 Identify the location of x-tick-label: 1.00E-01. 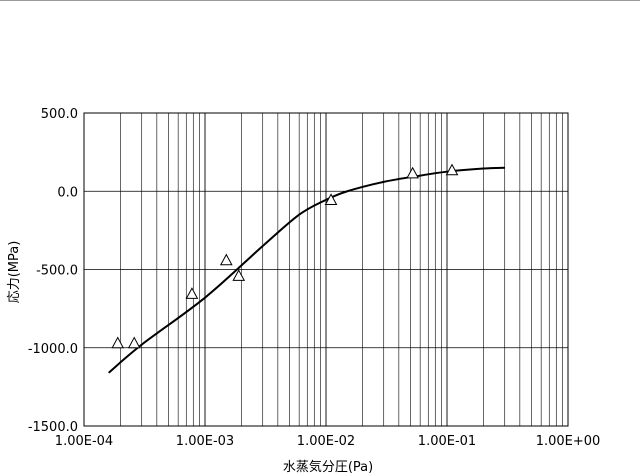
(447, 441).